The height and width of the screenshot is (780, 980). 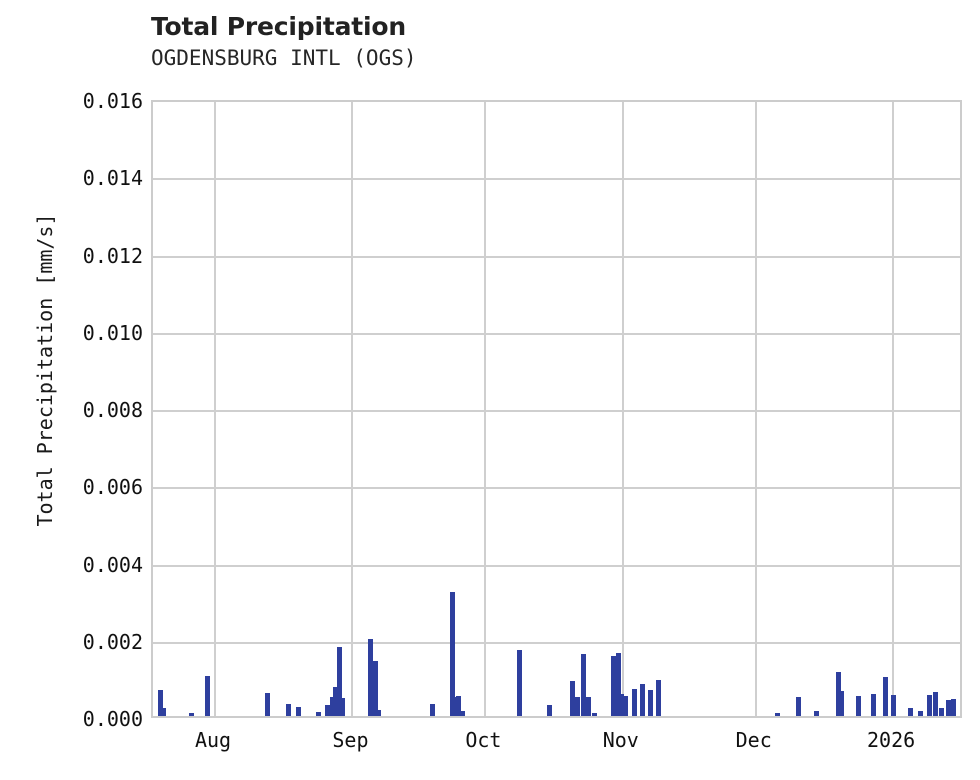 I want to click on x-axis-tick-label: Sep, so click(x=350, y=740).